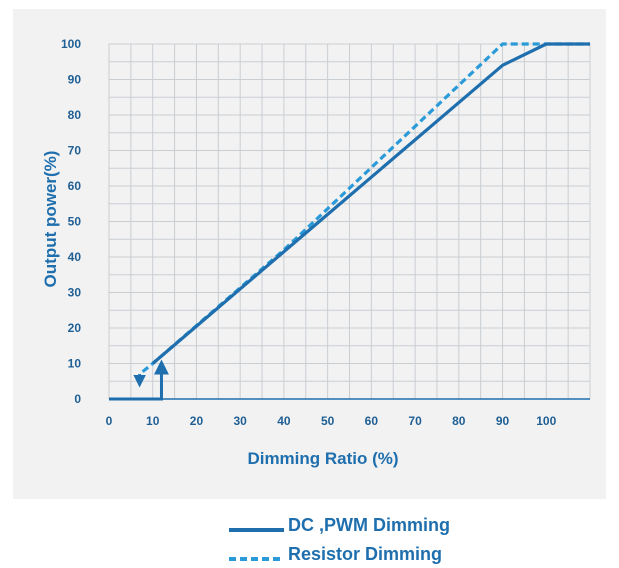  What do you see at coordinates (75, 80) in the screenshot?
I see `y-tick-label: 90` at bounding box center [75, 80].